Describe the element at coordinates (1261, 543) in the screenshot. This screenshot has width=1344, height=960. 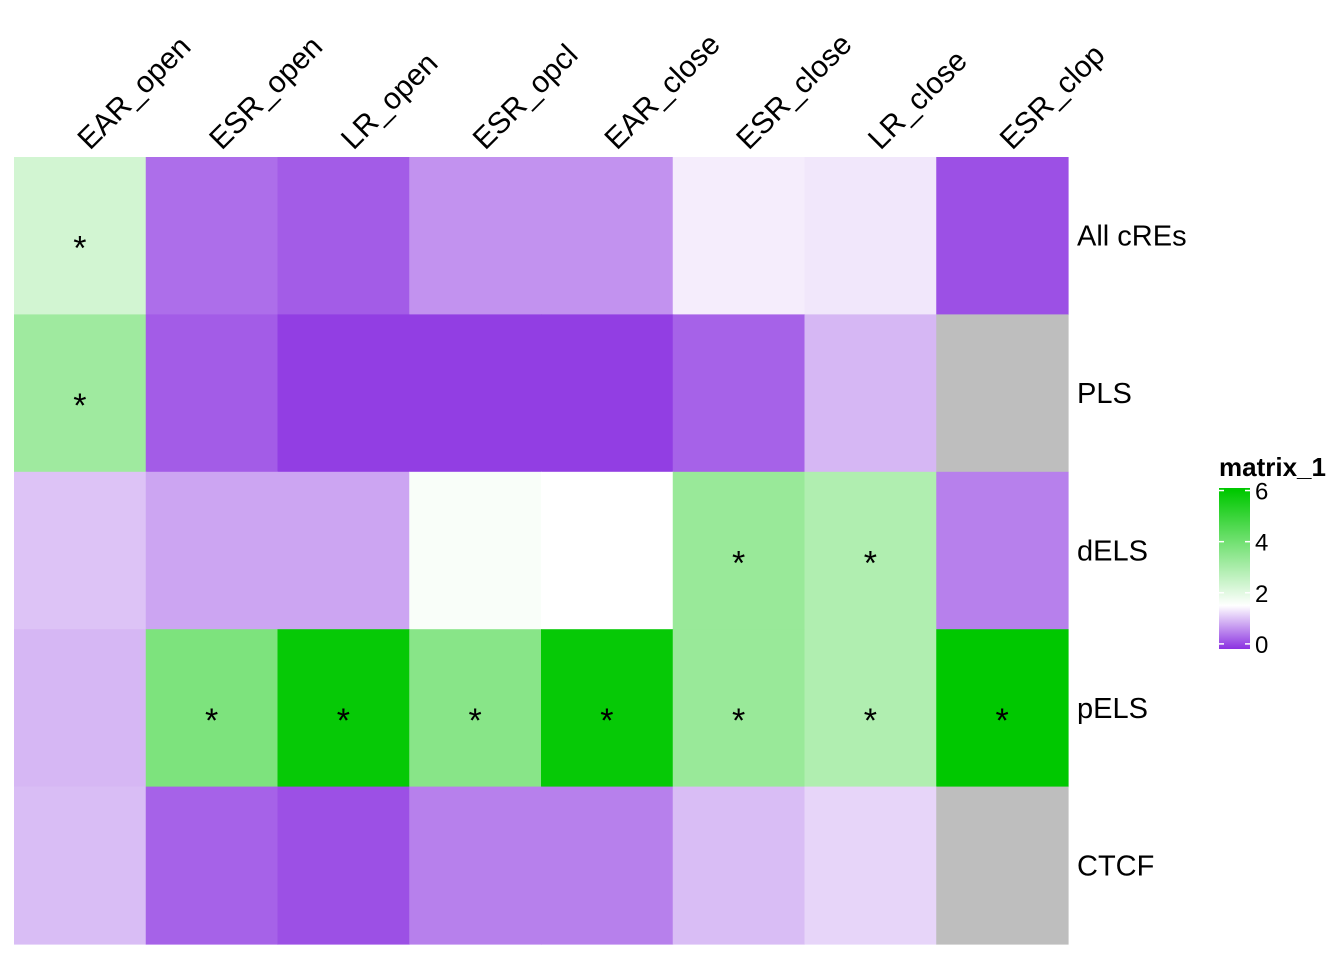
I see `legend-tick-label: 4` at that location.